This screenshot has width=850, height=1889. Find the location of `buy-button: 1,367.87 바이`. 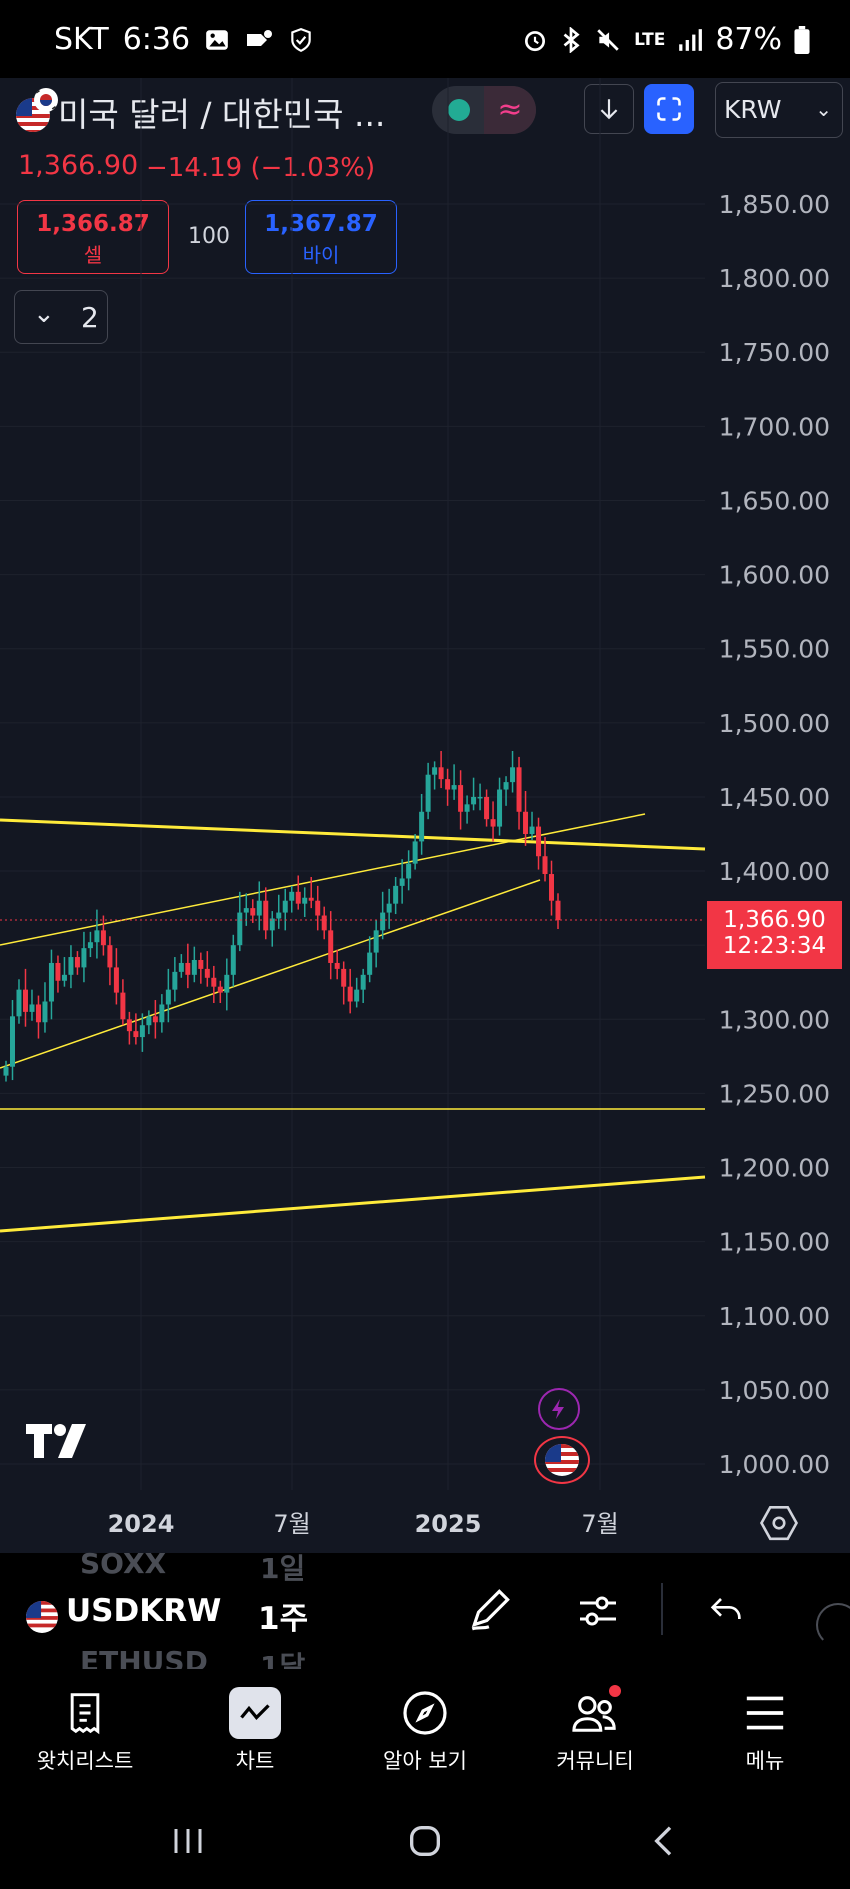

buy-button: 1,367.87 바이 is located at coordinates (321, 237).